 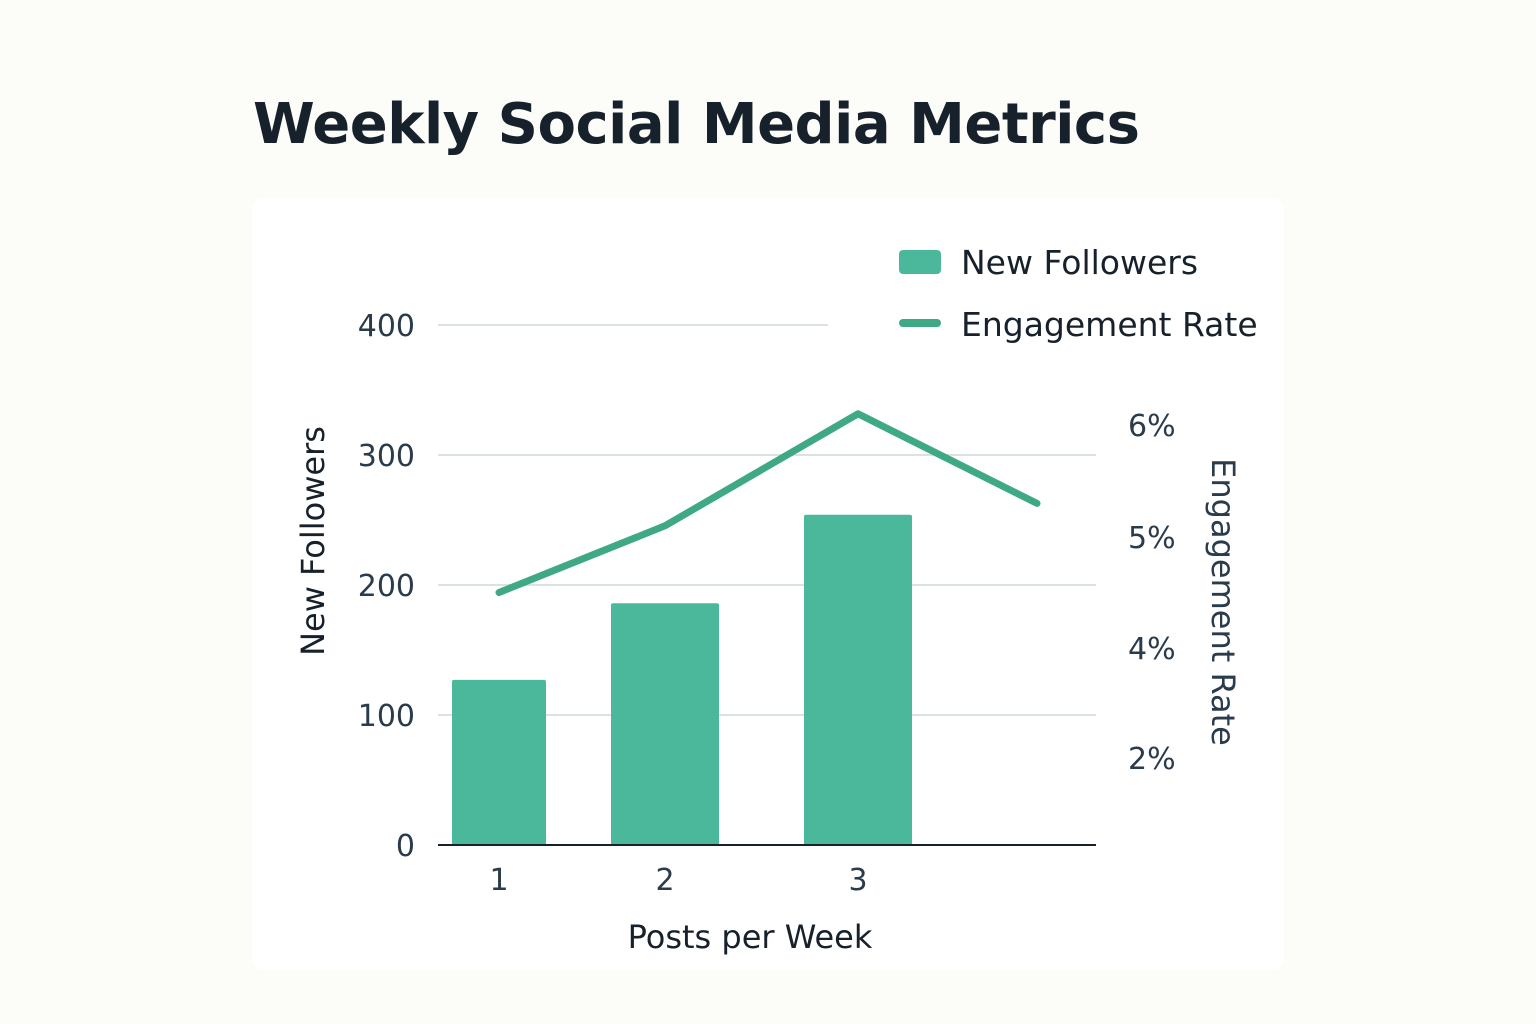 I want to click on y-tick-right-5: 5%, so click(x=1152, y=538).